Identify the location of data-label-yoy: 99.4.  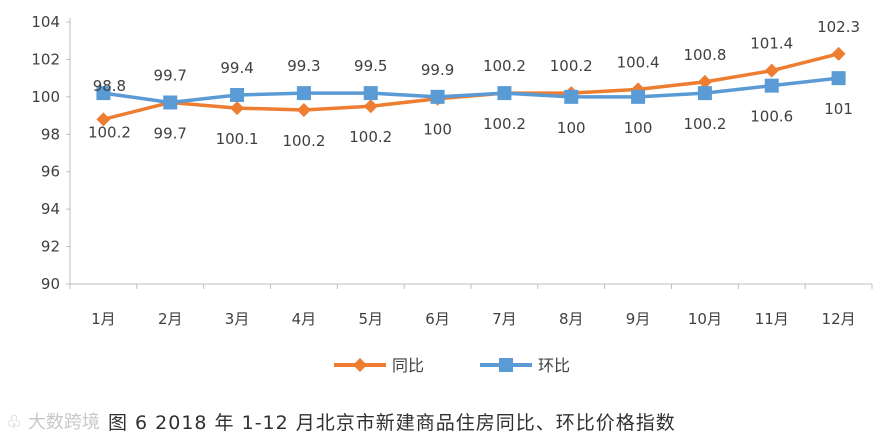
(236, 68).